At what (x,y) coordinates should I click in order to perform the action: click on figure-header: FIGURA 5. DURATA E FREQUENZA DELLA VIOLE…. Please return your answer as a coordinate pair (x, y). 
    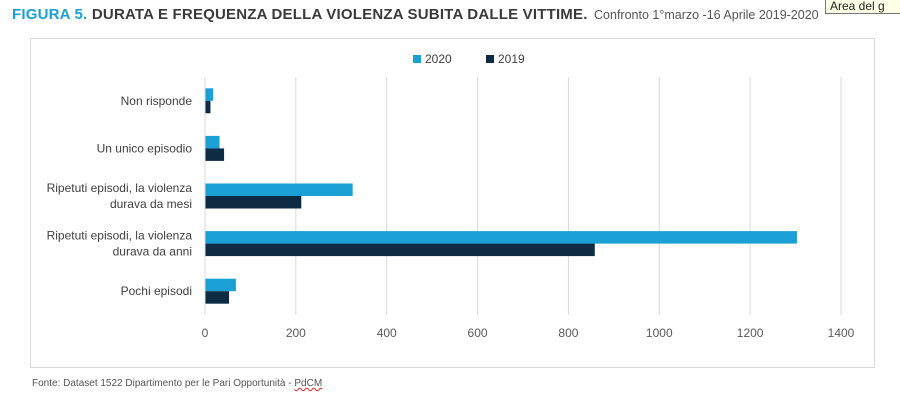
    Looking at the image, I should click on (415, 15).